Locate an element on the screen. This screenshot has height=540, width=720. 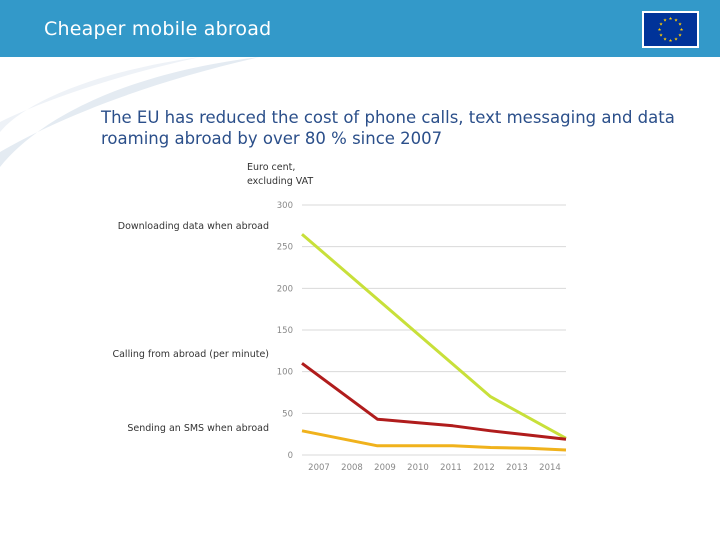
eu-flag-icon: ★ ★★★★★★★★★★★ is located at coordinates (670, 29).